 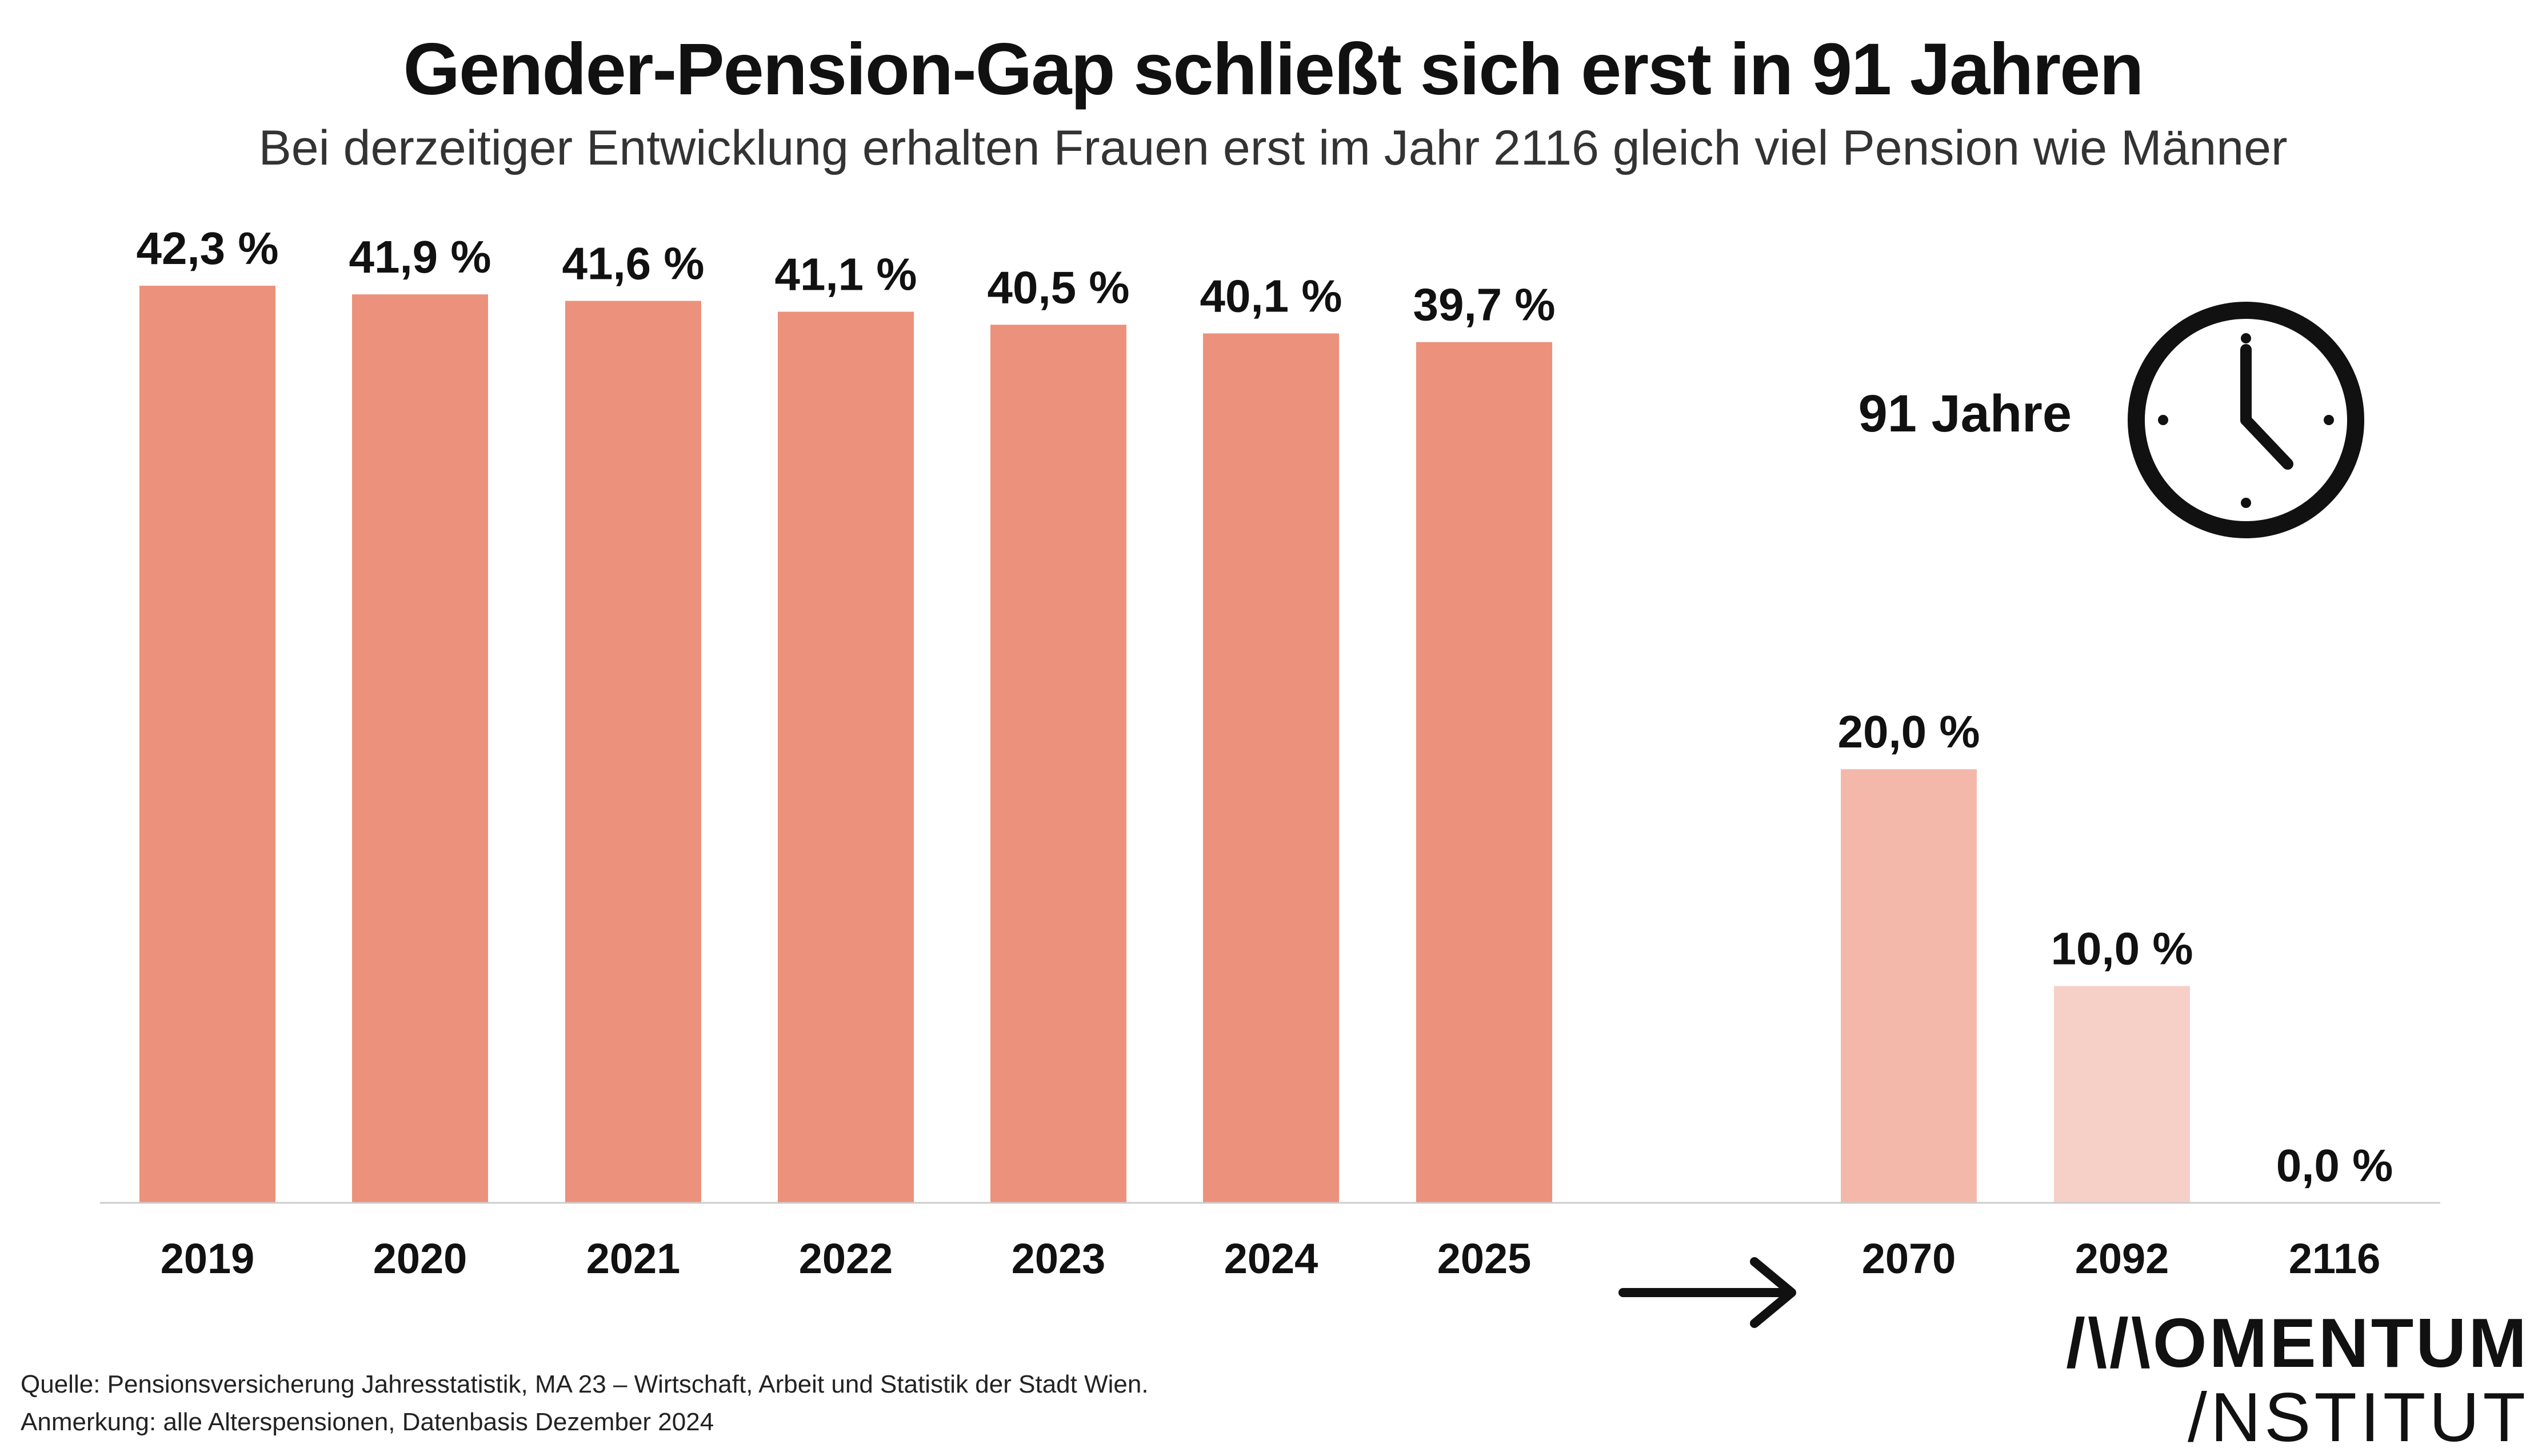 I want to click on arrow-right-icon, so click(x=1707, y=1292).